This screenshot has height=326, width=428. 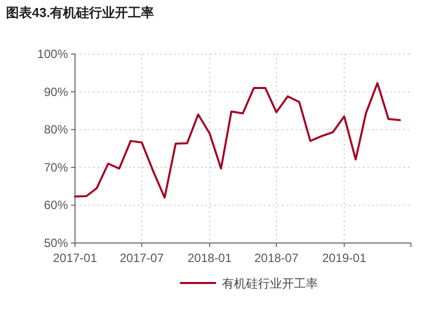 I want to click on chart-title: 图表43.有机硅行业开工率, so click(x=80, y=12).